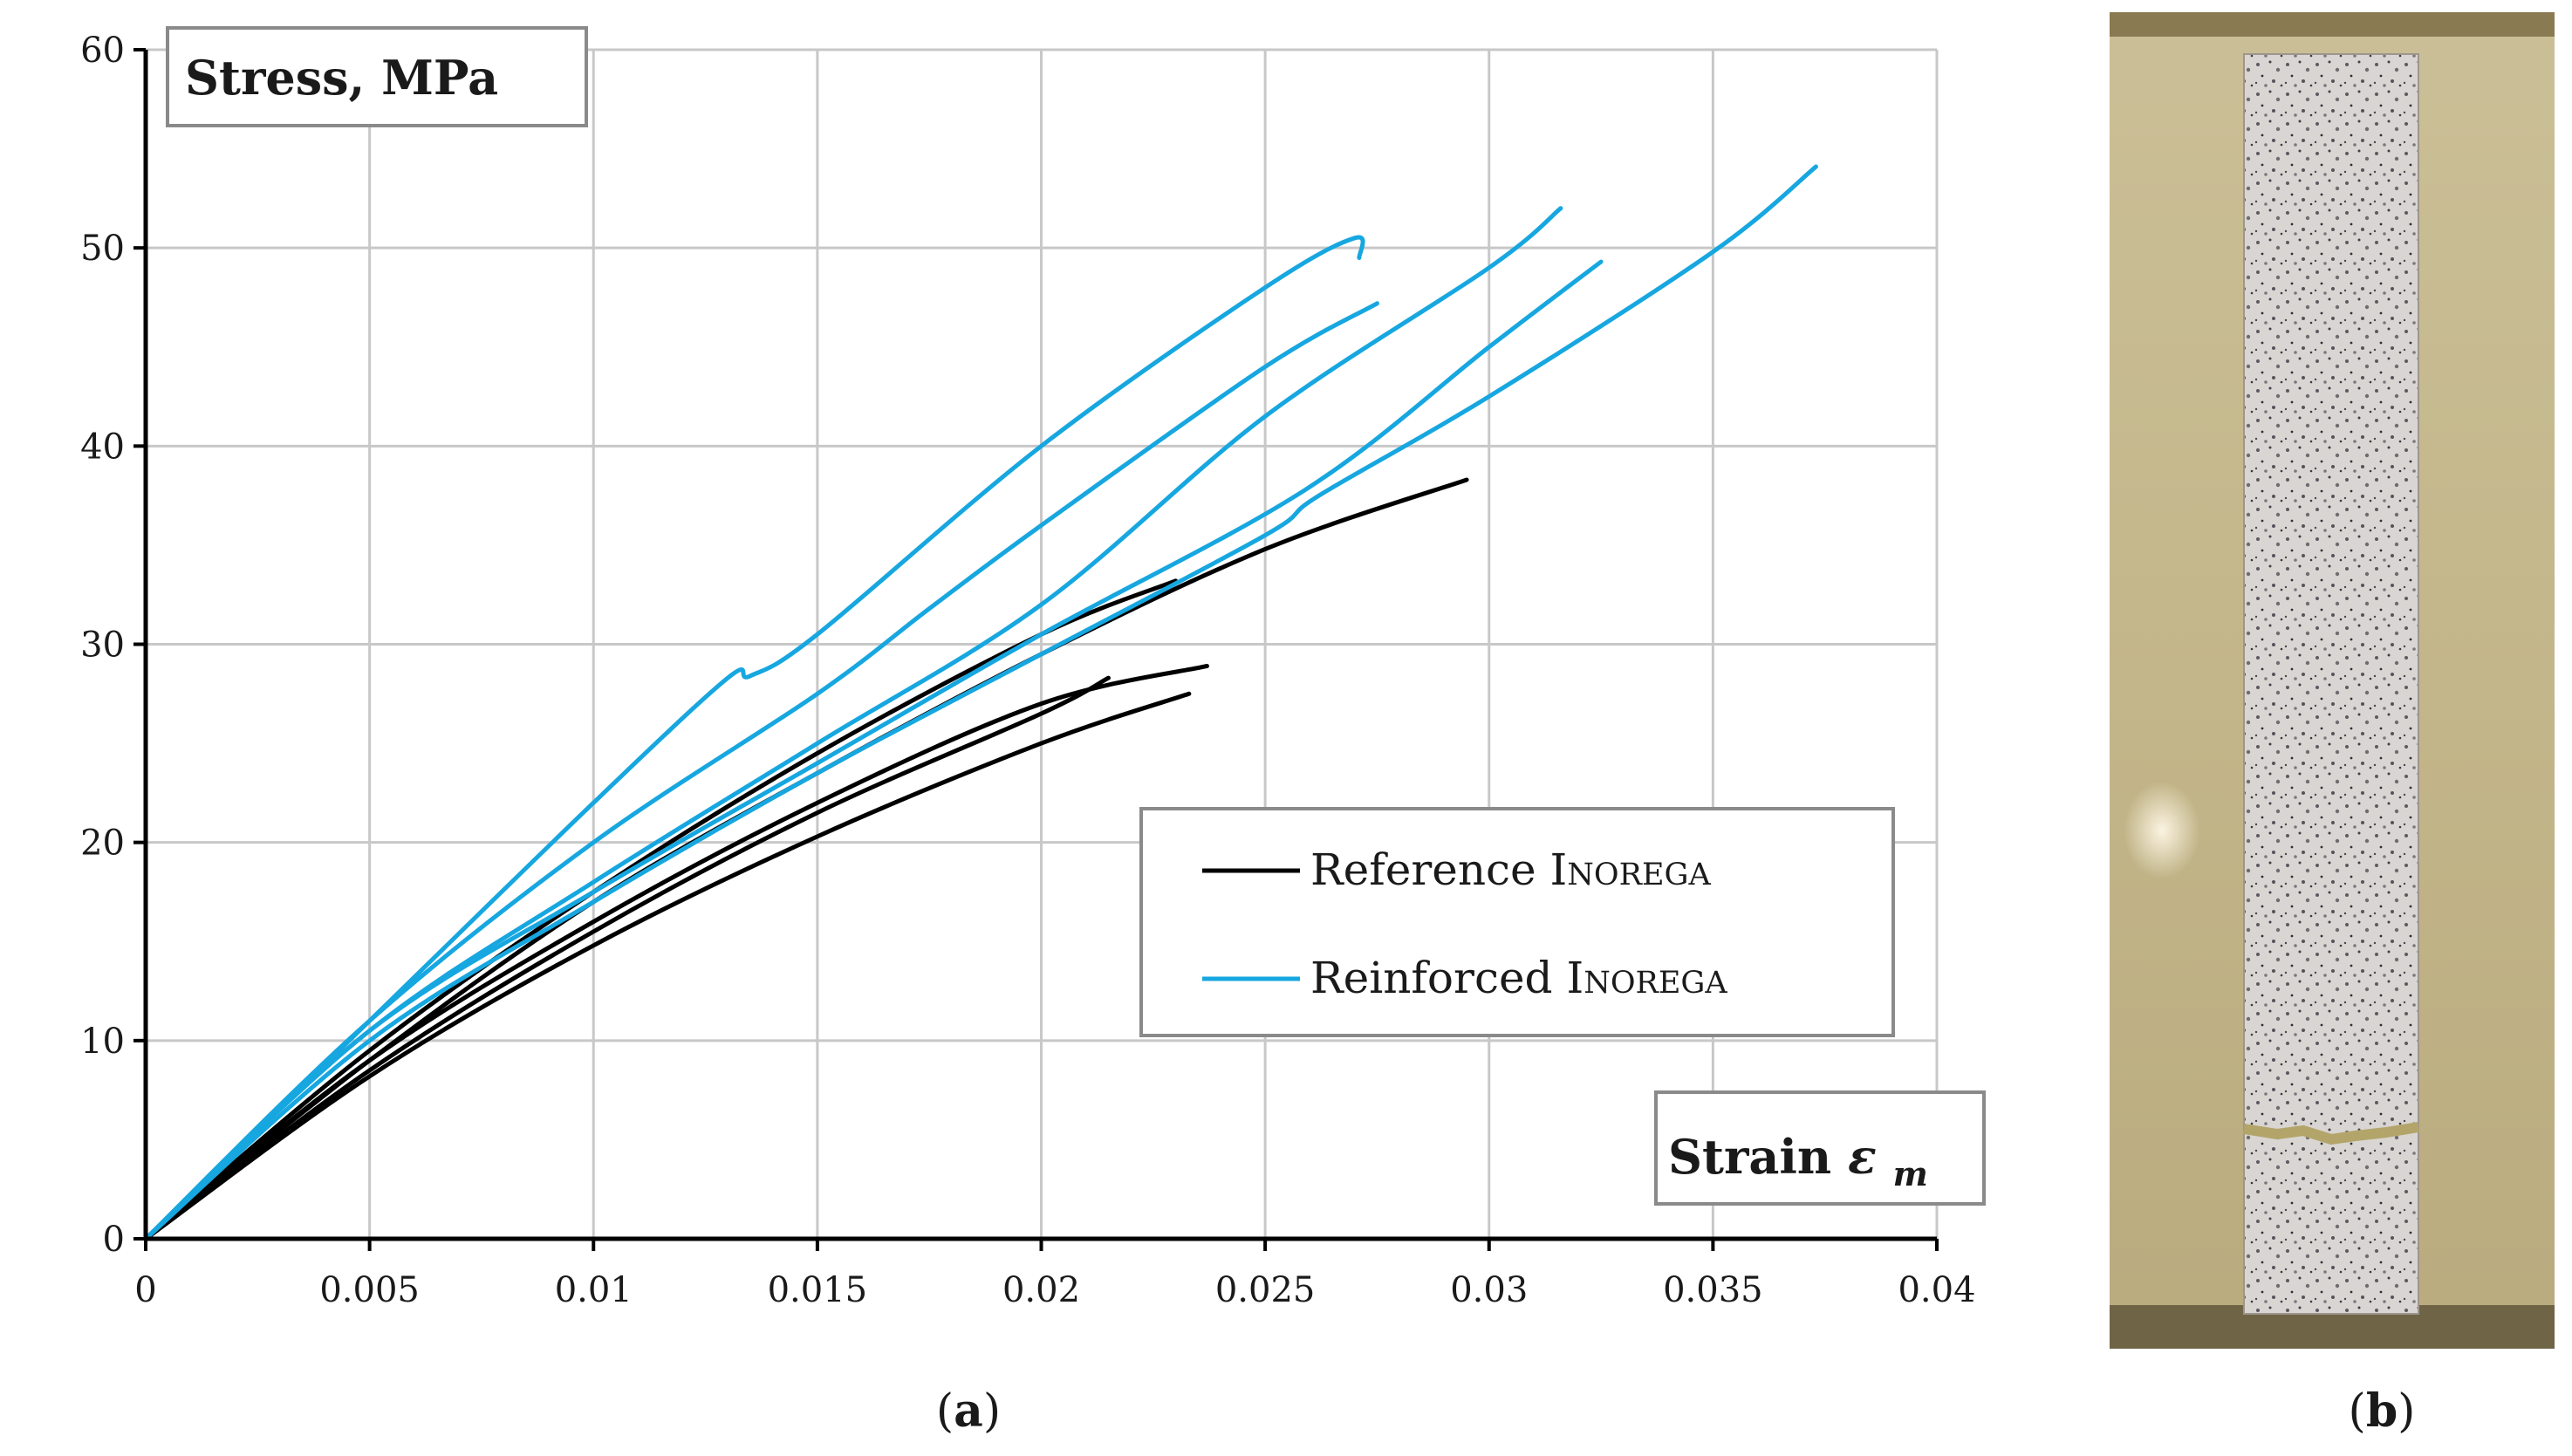 The image size is (2572, 1456). I want to click on x-tick-label: 0.015, so click(818, 1290).